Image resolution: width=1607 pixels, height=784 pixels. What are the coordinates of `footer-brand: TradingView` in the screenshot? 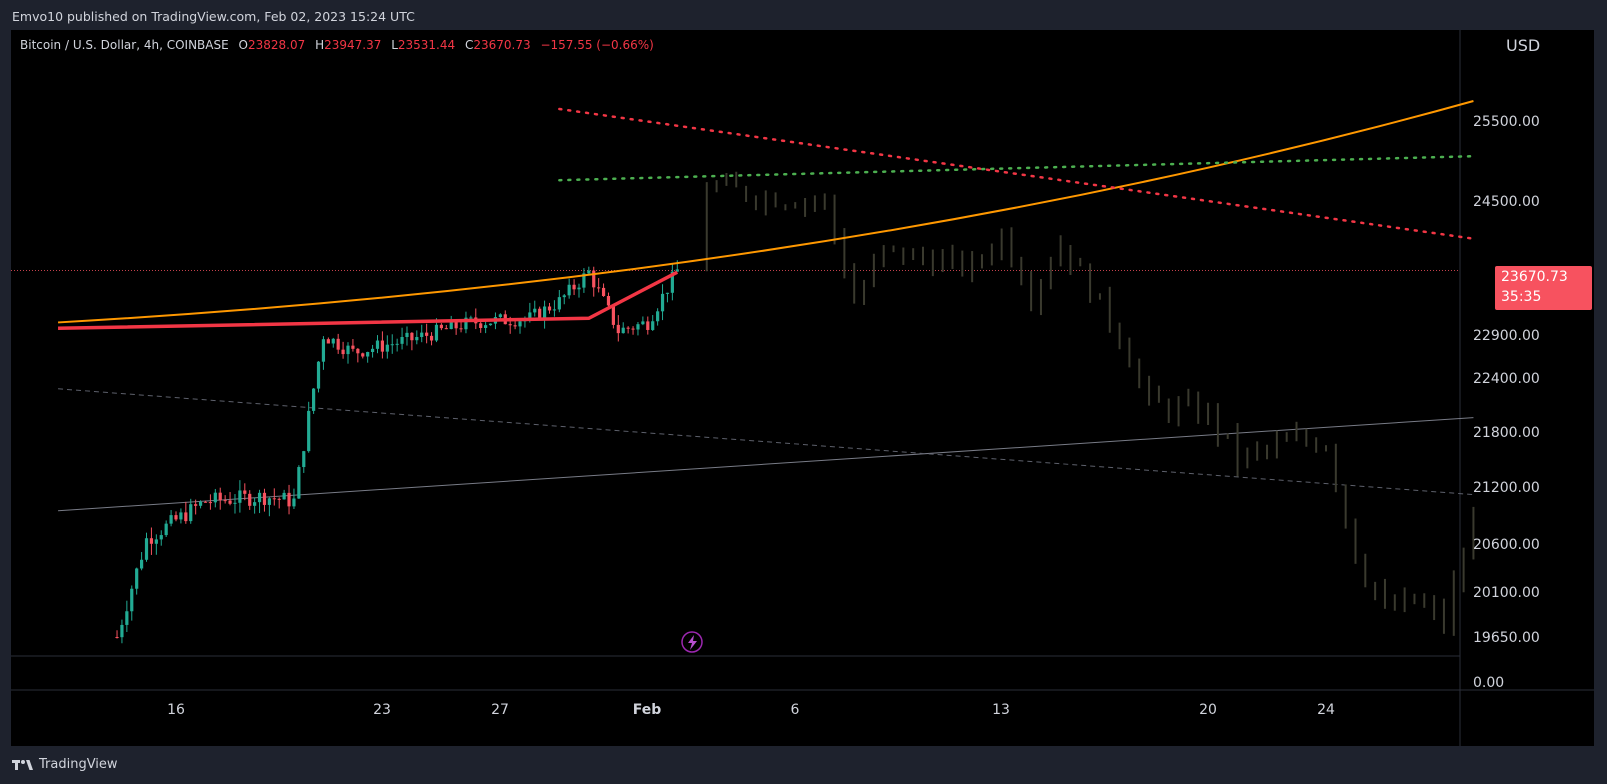 It's located at (65, 764).